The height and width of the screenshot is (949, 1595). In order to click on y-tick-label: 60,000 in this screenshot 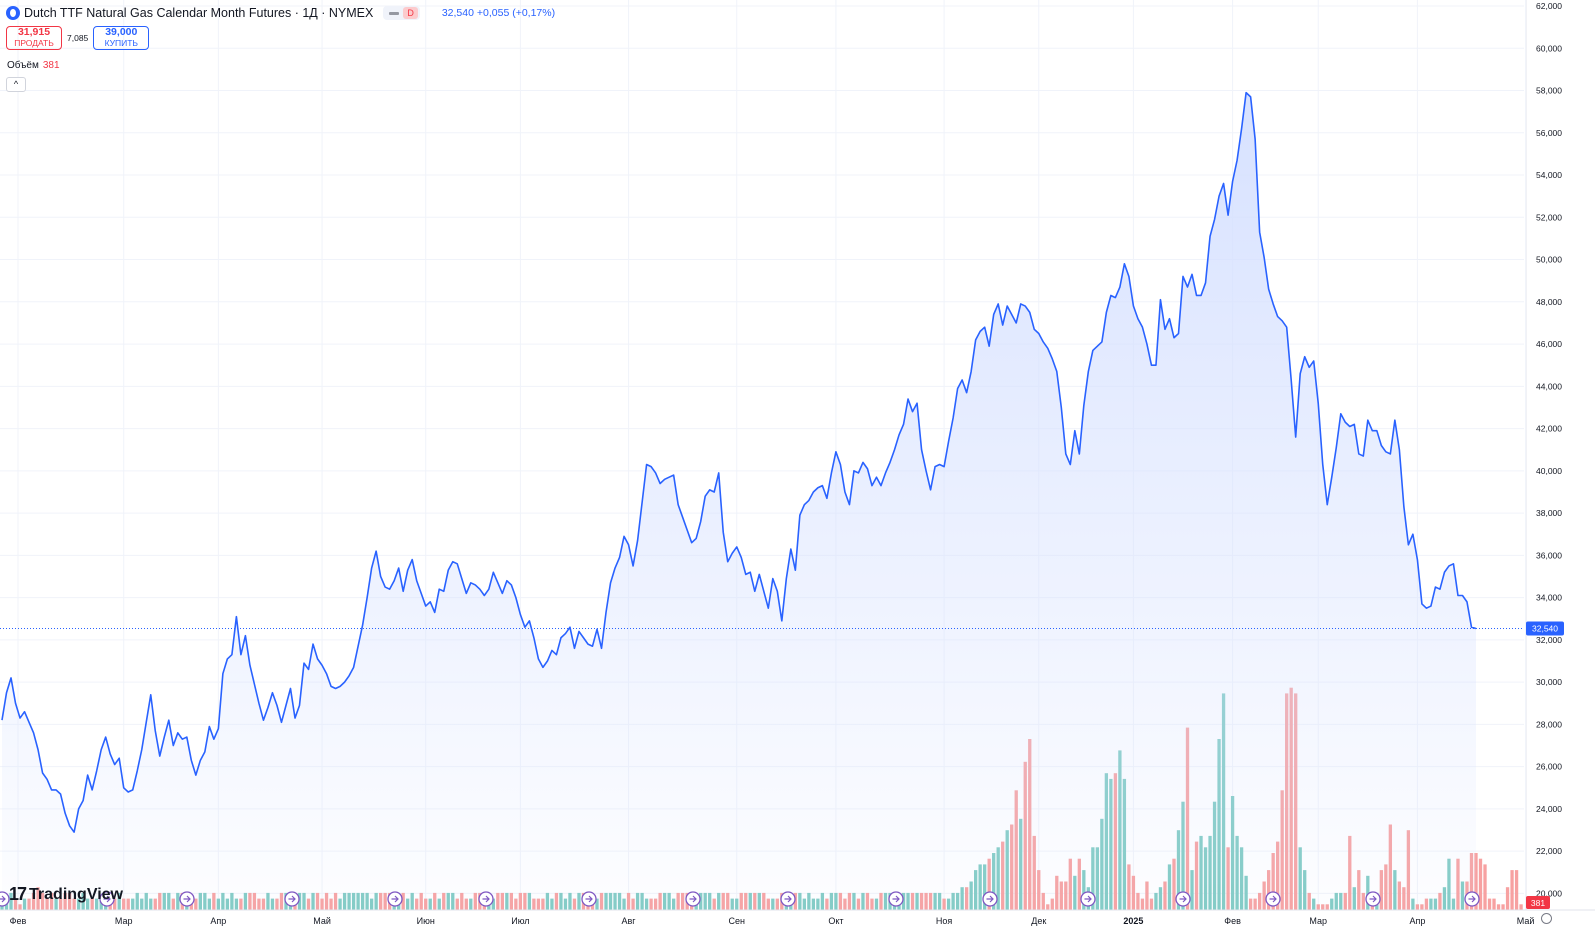, I will do `click(1549, 48)`.